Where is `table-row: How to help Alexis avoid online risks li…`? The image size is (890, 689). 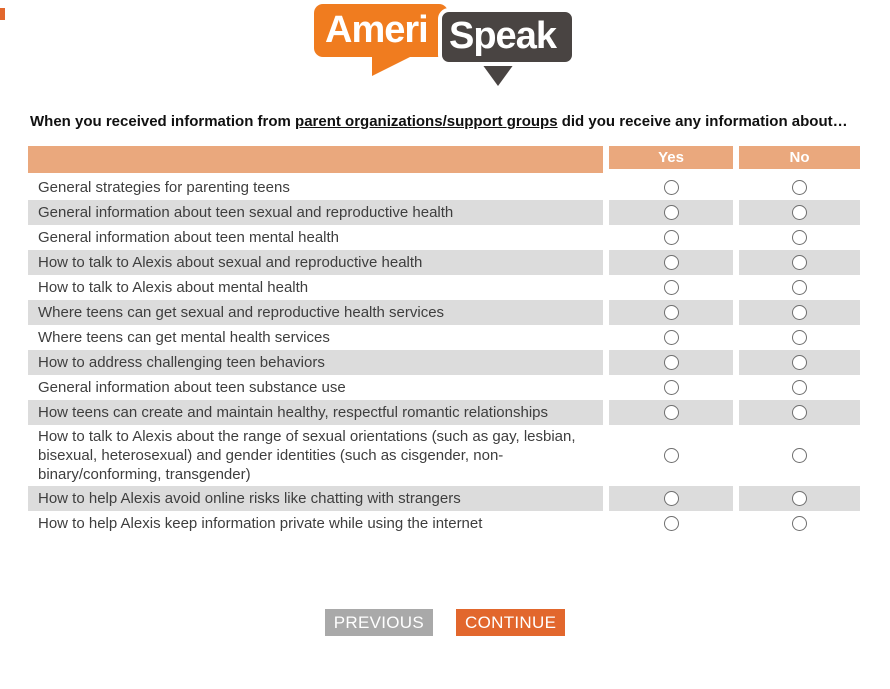
table-row: How to help Alexis avoid online risks li… is located at coordinates (444, 498).